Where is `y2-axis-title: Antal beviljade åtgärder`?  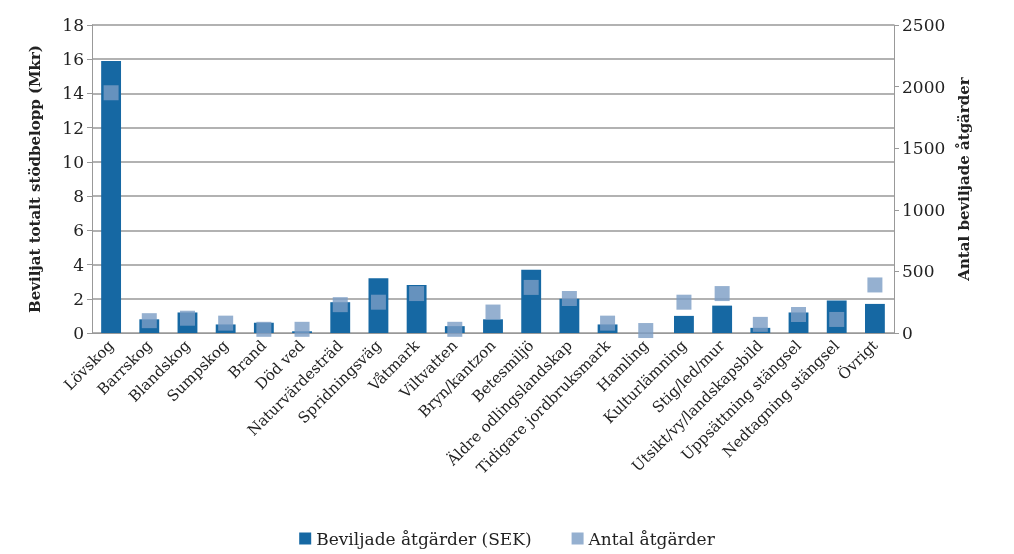
y2-axis-title: Antal beviljade åtgärder is located at coordinates (963, 179).